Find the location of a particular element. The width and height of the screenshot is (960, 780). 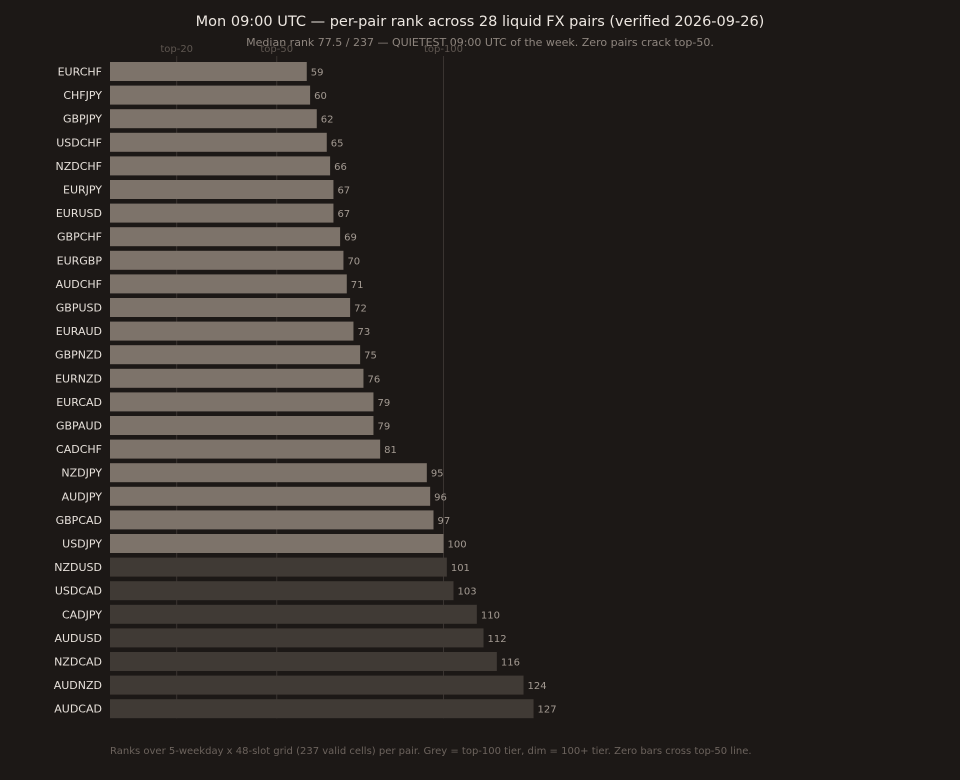

category-label-nzdjpy: NZDJPY is located at coordinates (81, 473).